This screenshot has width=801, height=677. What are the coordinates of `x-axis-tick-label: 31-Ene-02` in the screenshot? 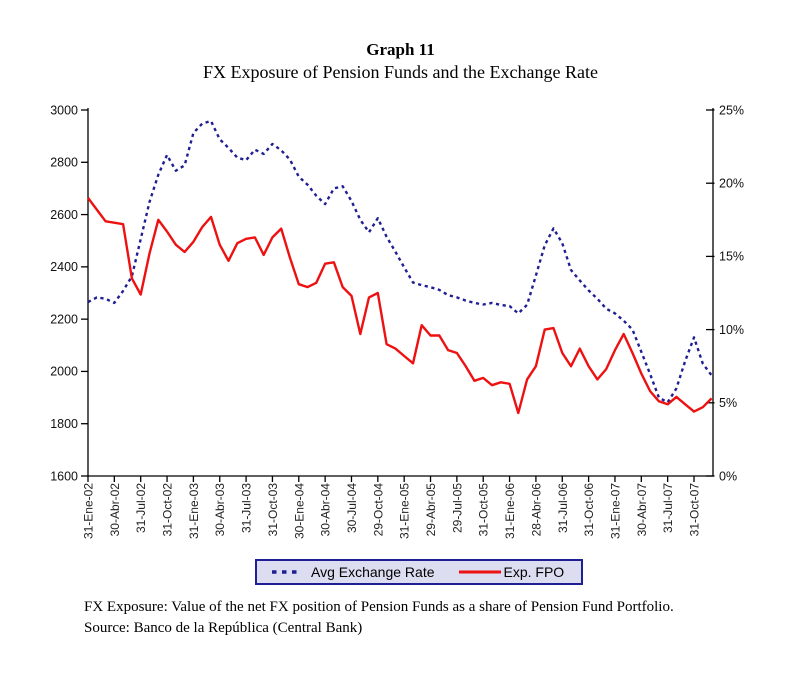 It's located at (89, 511).